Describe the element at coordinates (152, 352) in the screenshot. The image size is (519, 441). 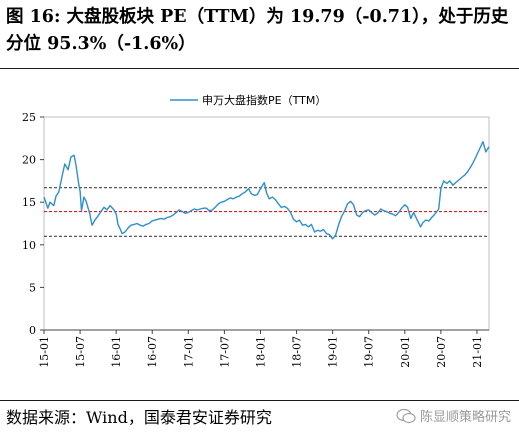
I see `x-tick-label: 16-07` at that location.